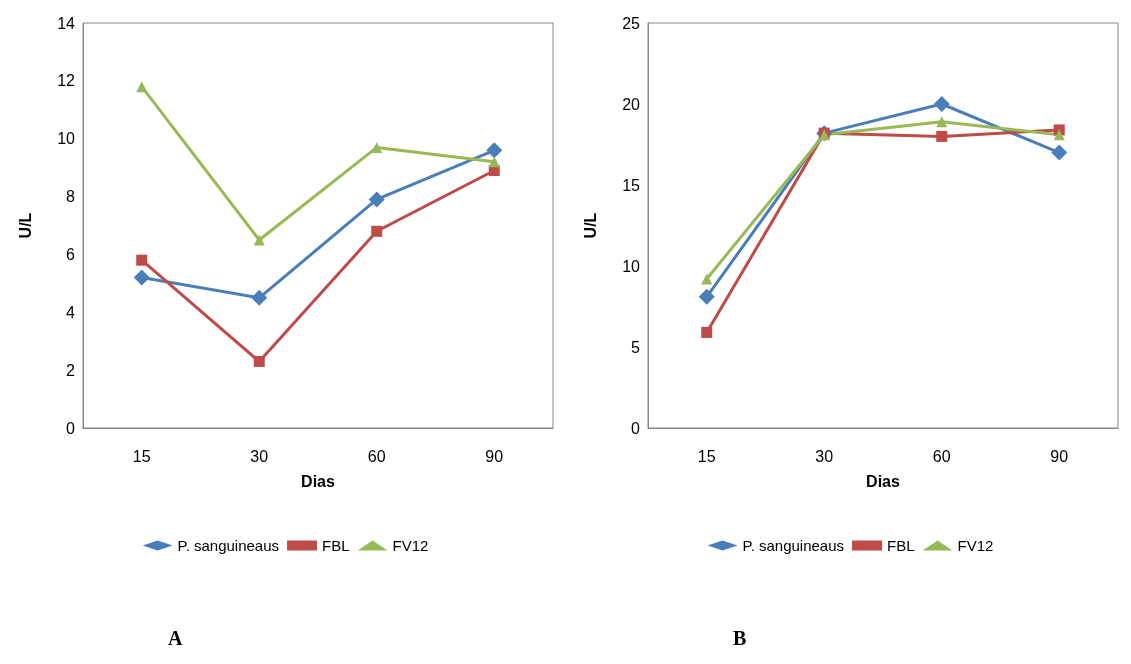  What do you see at coordinates (66, 23) in the screenshot?
I see `y-tick-label: 14` at bounding box center [66, 23].